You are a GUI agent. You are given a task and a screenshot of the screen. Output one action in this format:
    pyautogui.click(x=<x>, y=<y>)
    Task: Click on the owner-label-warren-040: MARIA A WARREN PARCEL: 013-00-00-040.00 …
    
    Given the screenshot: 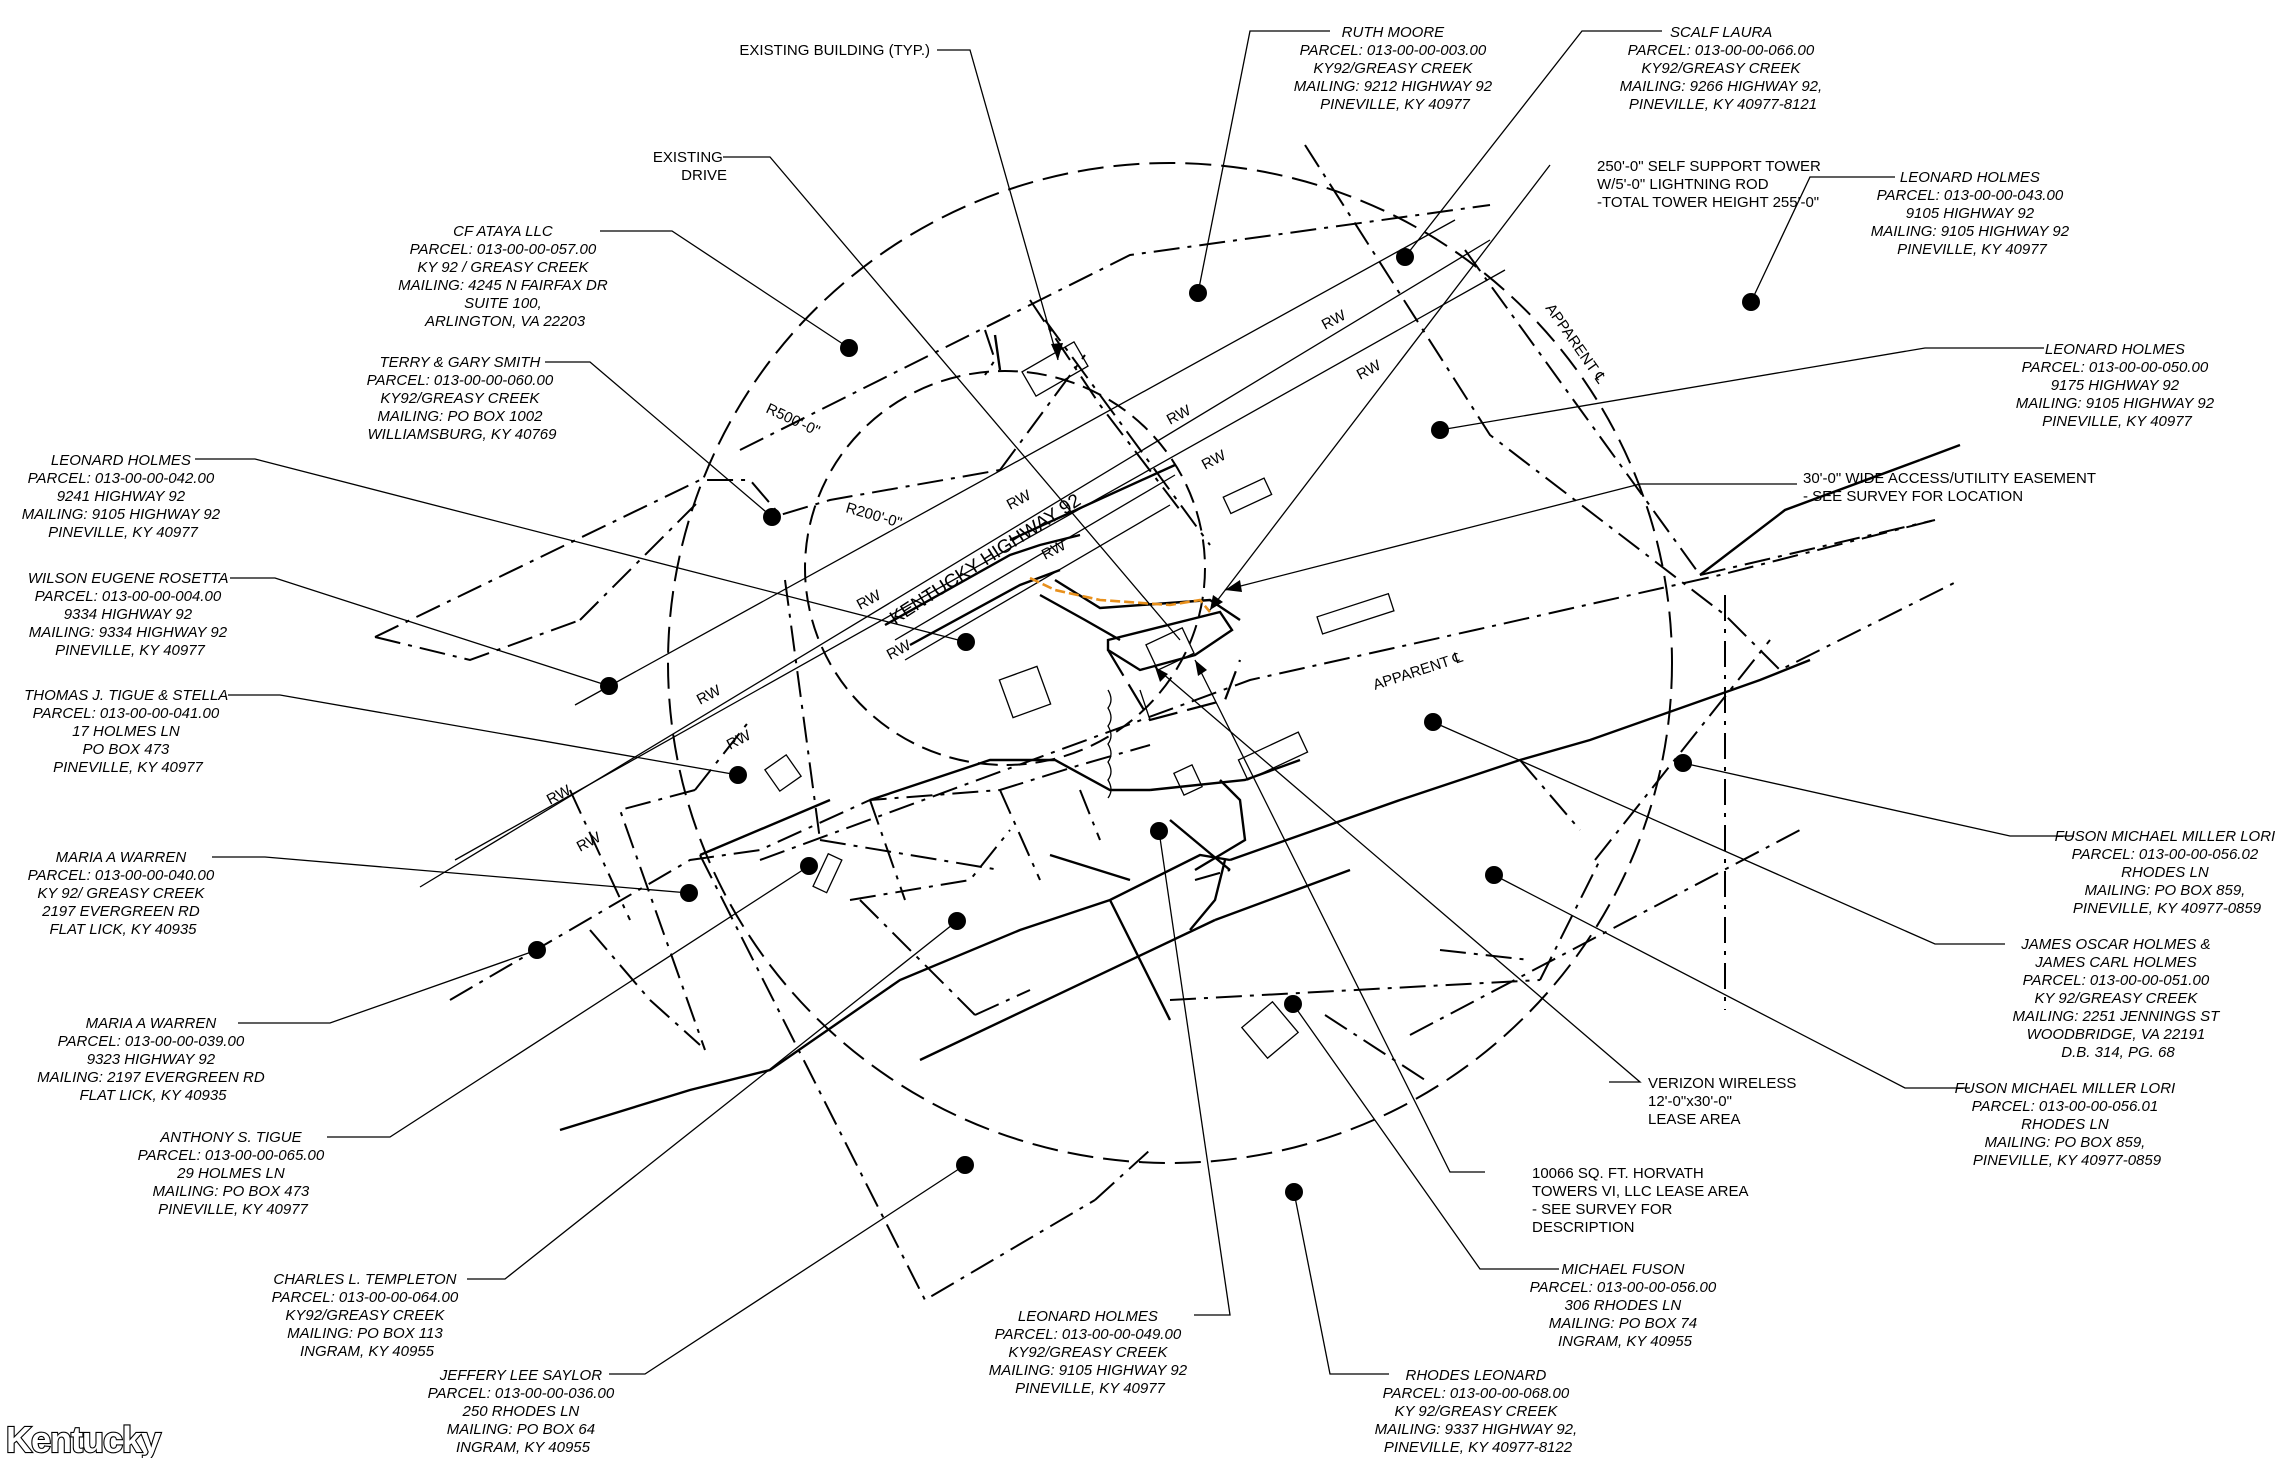 What is the action you would take?
    pyautogui.click(x=123, y=893)
    